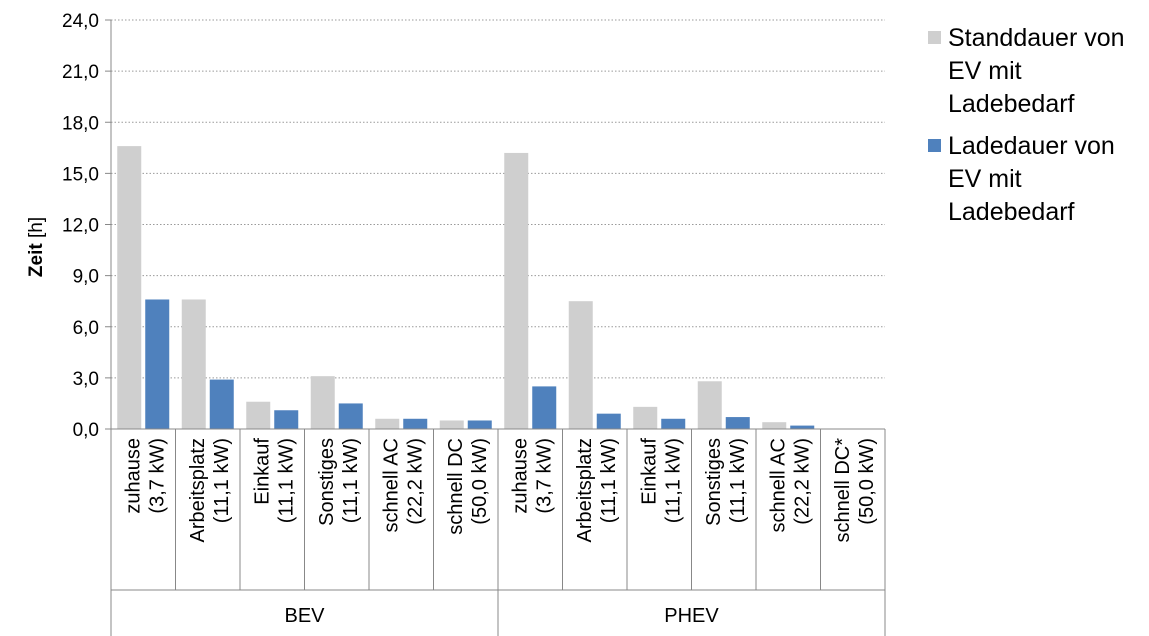 This screenshot has height=636, width=1149. I want to click on y-tick-label: 18,0, so click(80, 123).